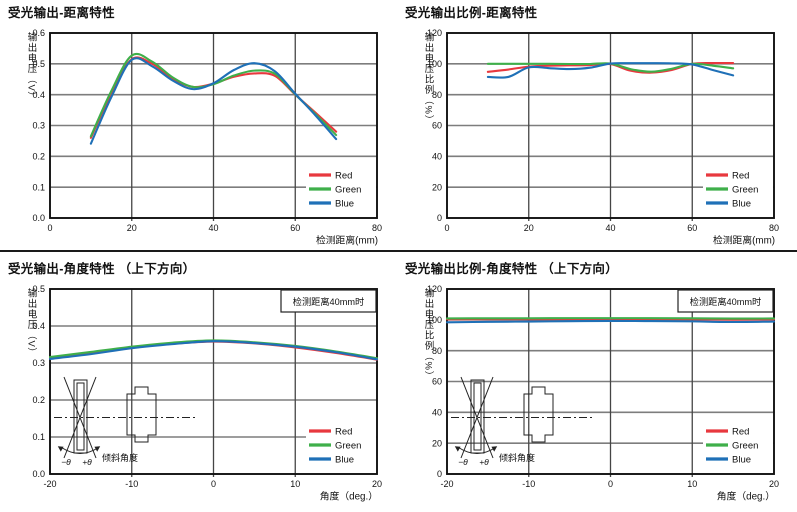  Describe the element at coordinates (38, 33) in the screenshot. I see `y-tick-label: 0.6` at that location.